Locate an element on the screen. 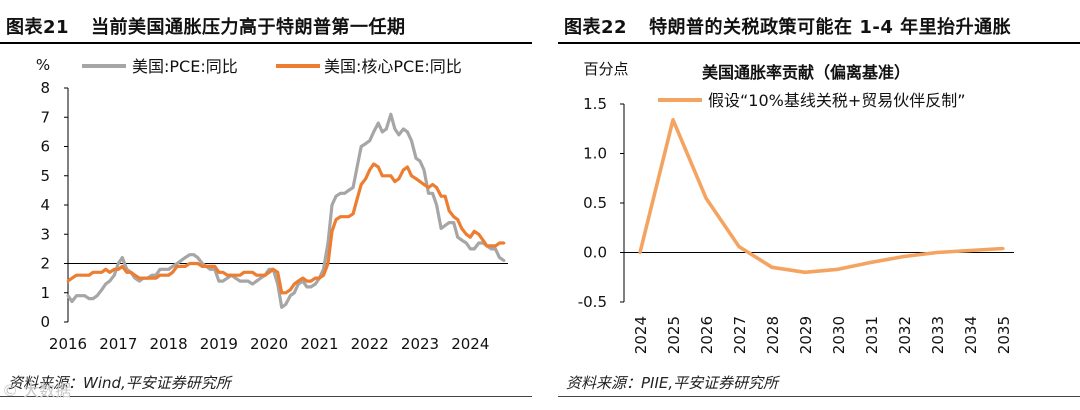  x-tick-label: 2018 is located at coordinates (168, 344).